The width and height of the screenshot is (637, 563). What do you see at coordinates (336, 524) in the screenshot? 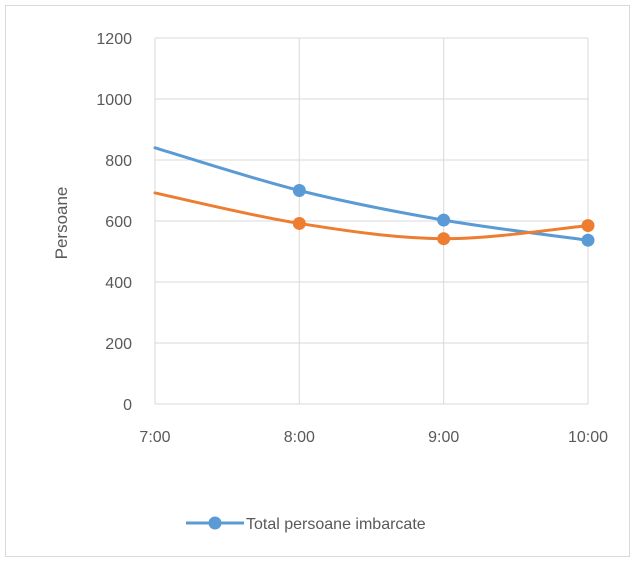
I see `legend-label: Total persoane imbarcate` at bounding box center [336, 524].